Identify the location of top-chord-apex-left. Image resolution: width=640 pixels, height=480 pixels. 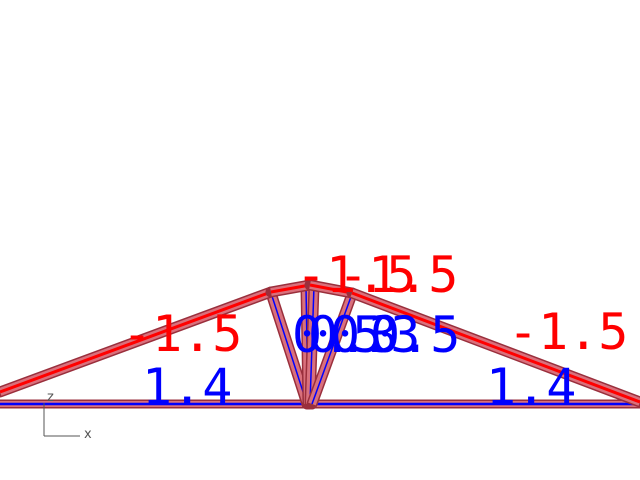
(290, 288).